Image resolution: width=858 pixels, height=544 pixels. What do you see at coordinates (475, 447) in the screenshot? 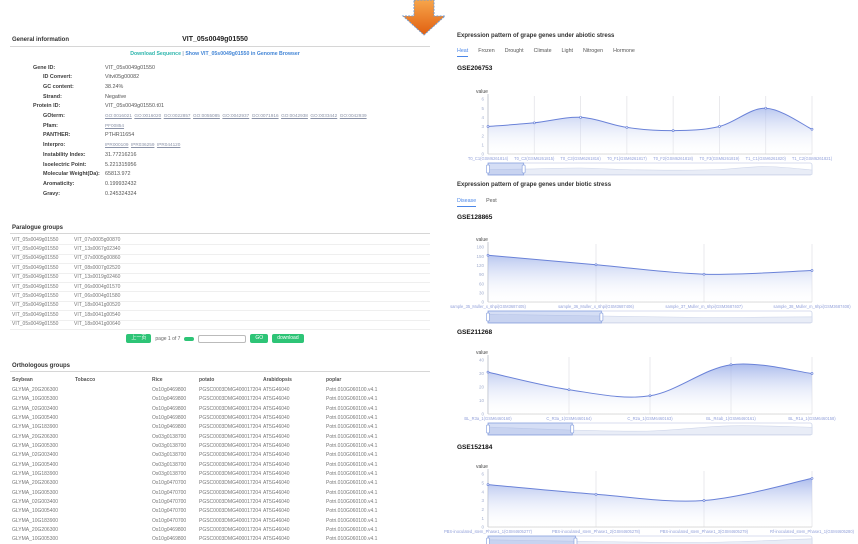
I see `gse-heading-4: GSE152184` at bounding box center [475, 447].